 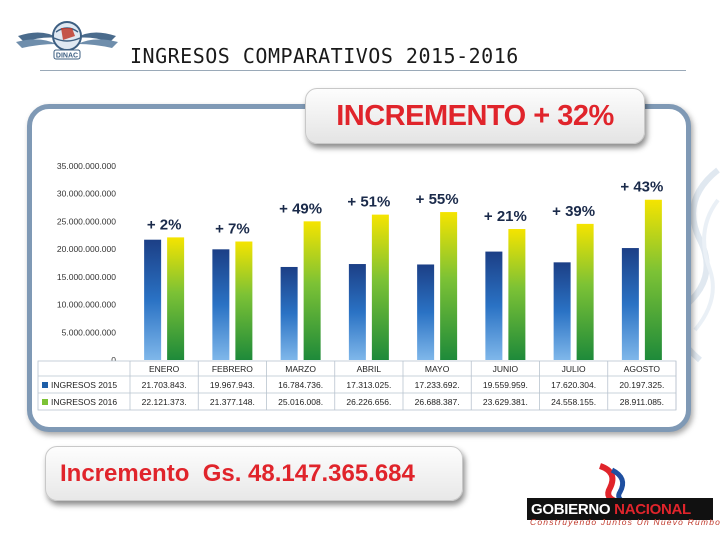 I want to click on title-divider, so click(x=363, y=70).